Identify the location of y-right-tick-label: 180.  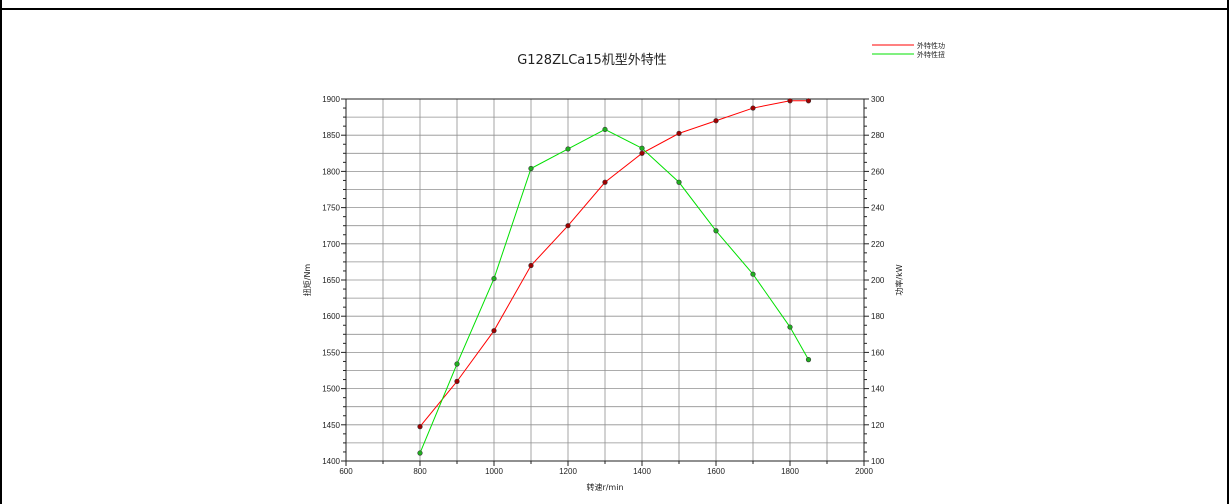
(878, 316).